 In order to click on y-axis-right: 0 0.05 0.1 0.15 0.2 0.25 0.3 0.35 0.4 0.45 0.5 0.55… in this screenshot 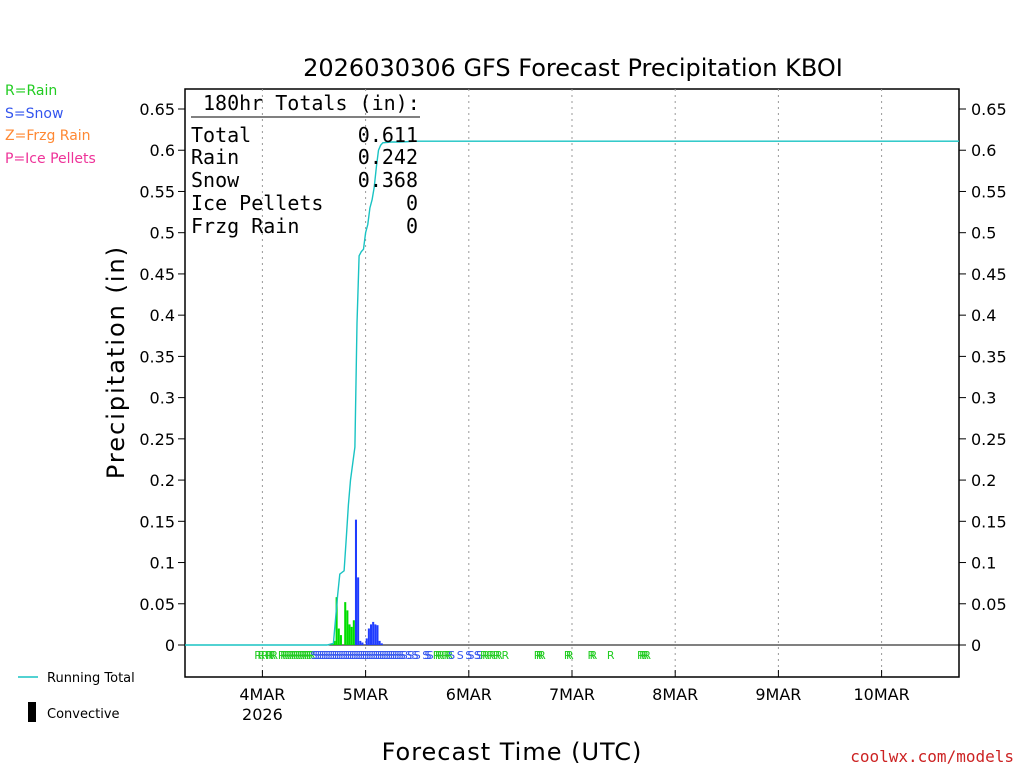, I will do `click(983, 377)`.